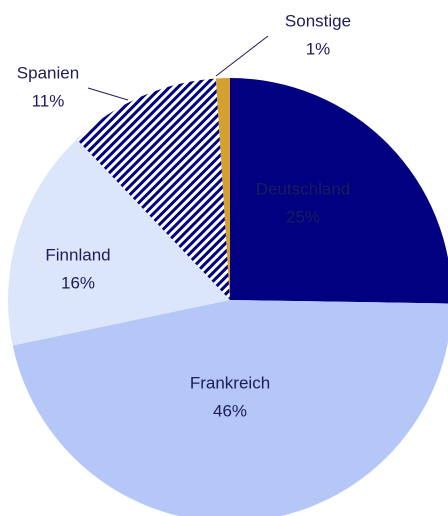 The height and width of the screenshot is (516, 448). What do you see at coordinates (230, 382) in the screenshot?
I see `slice-label: Frankreich` at bounding box center [230, 382].